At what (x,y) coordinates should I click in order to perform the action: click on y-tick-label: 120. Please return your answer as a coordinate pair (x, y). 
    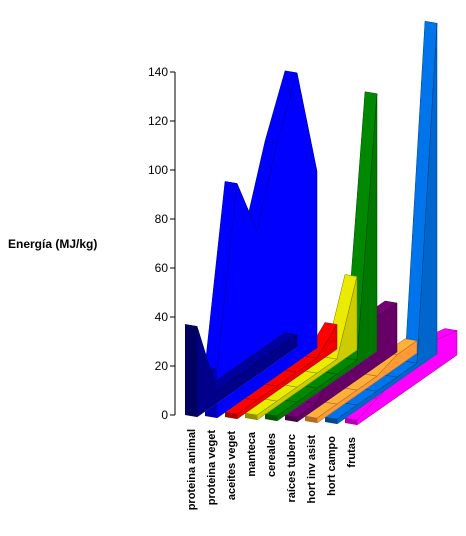
    Looking at the image, I should click on (158, 121).